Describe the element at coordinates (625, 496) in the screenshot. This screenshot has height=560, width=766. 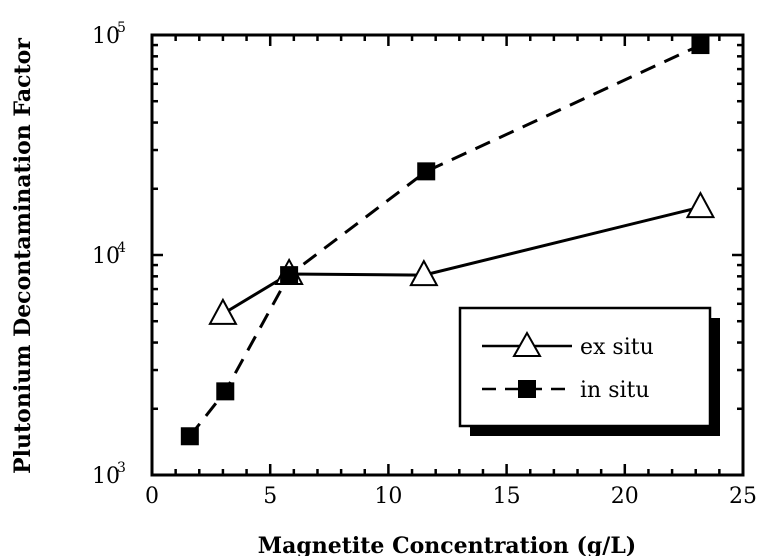
I see `x-tick-label: 20` at that location.